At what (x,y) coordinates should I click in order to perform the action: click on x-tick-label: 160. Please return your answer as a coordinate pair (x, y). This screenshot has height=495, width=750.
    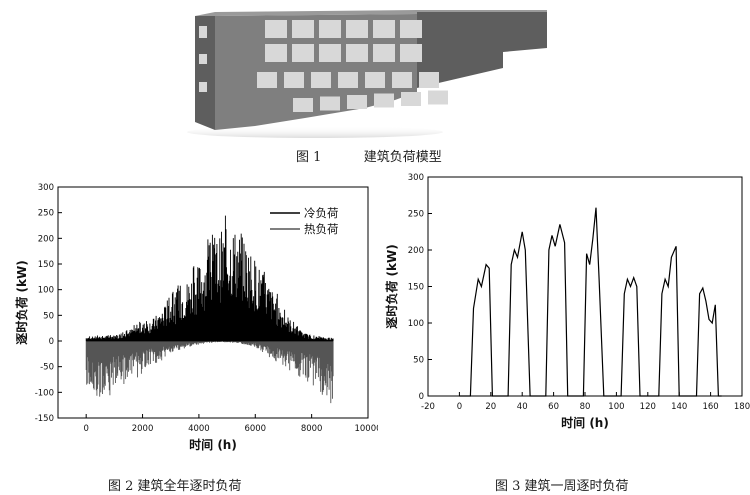
    Looking at the image, I should click on (710, 407).